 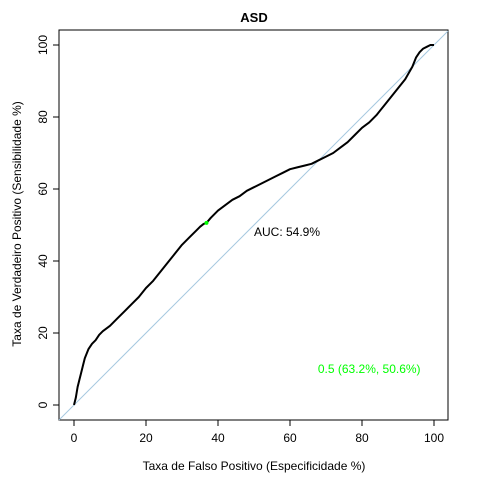 What do you see at coordinates (43, 117) in the screenshot?
I see `y-tick-label: 80` at bounding box center [43, 117].